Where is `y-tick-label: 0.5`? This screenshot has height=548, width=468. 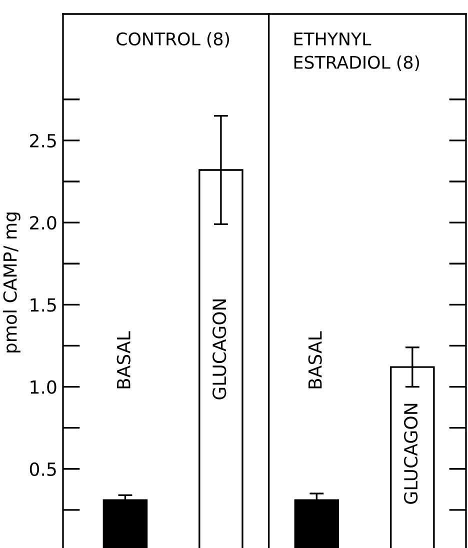 y-tick-label: 0.5 is located at coordinates (43, 469).